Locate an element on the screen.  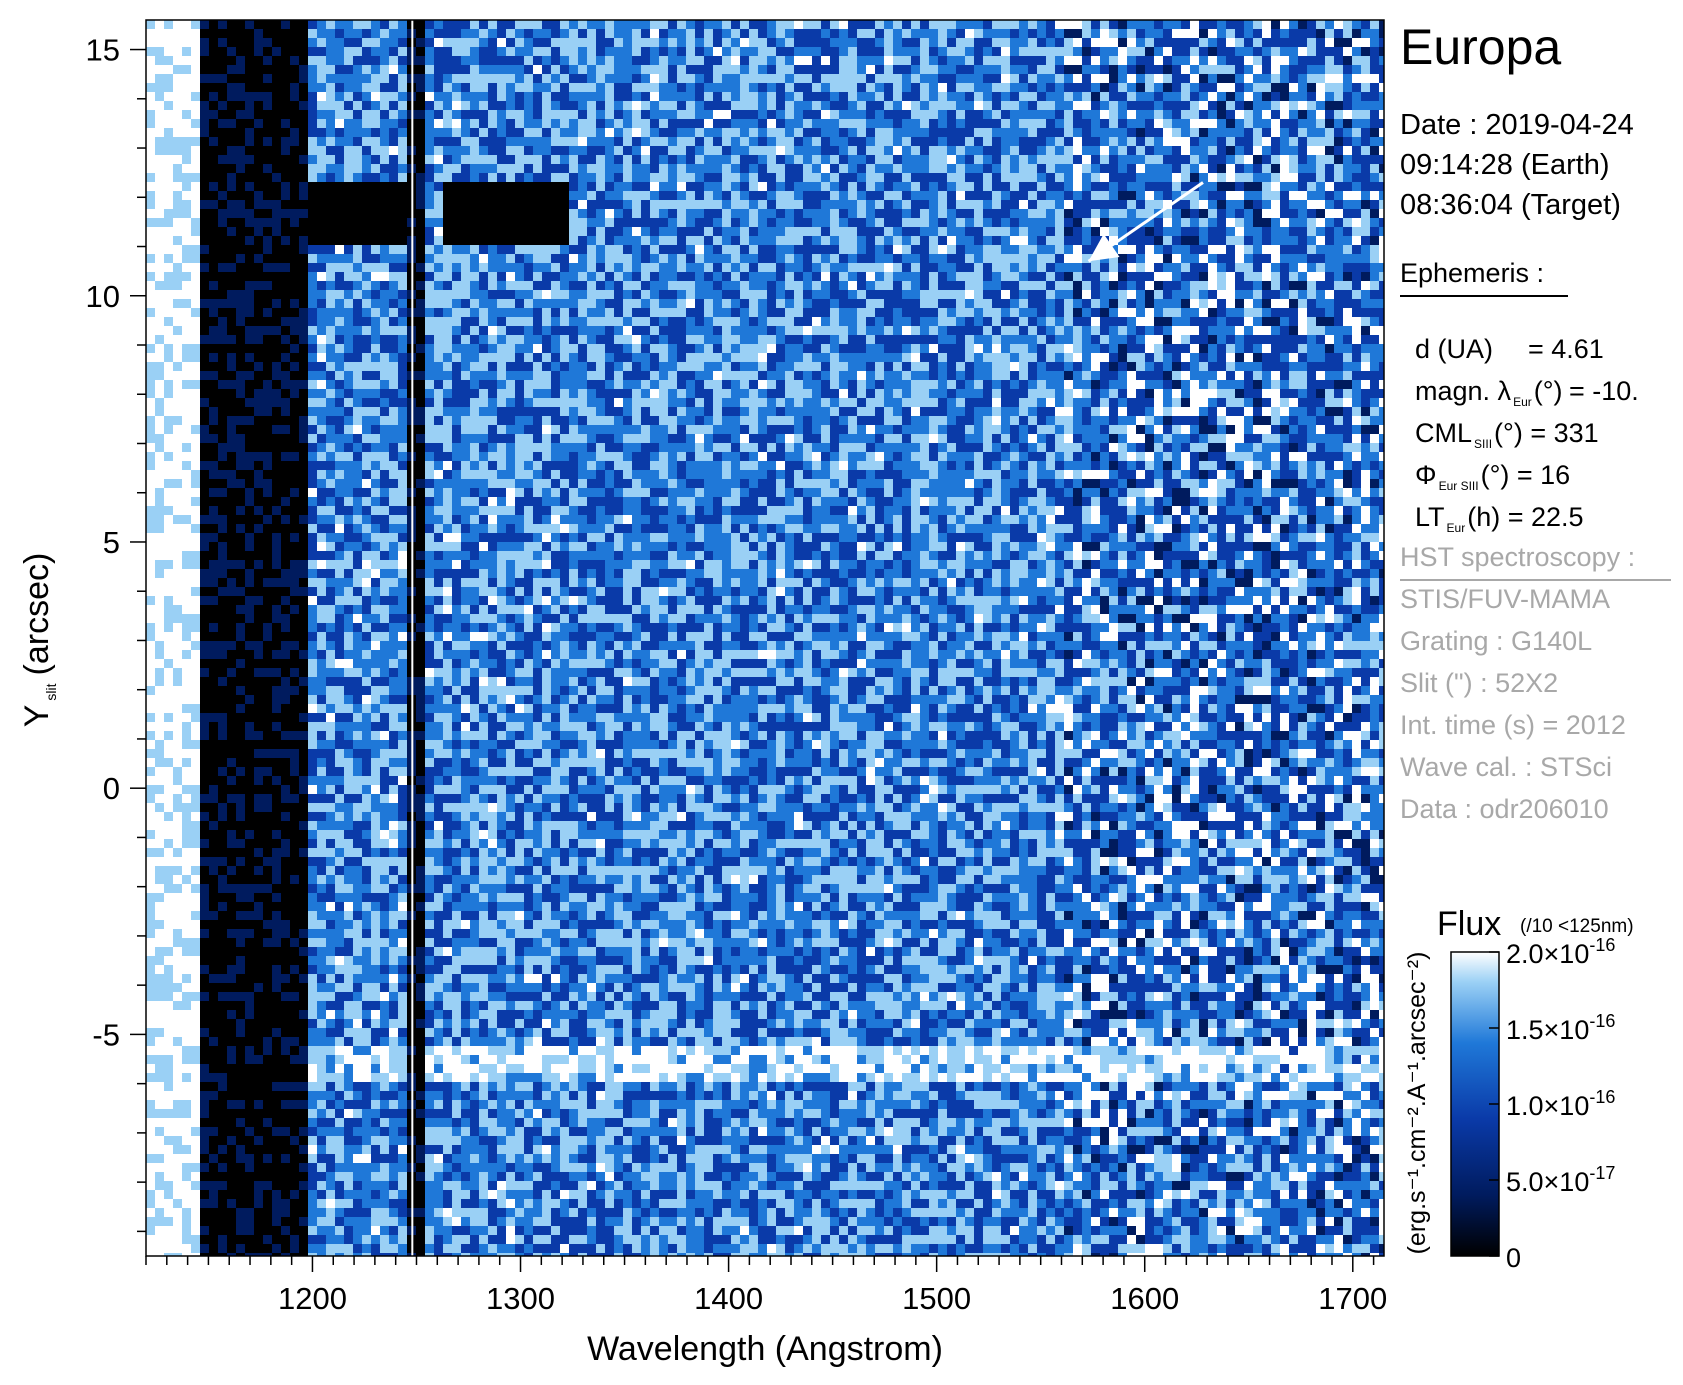
hst-line-wavecal: Wave cal. : STSci is located at coordinates (1506, 767).